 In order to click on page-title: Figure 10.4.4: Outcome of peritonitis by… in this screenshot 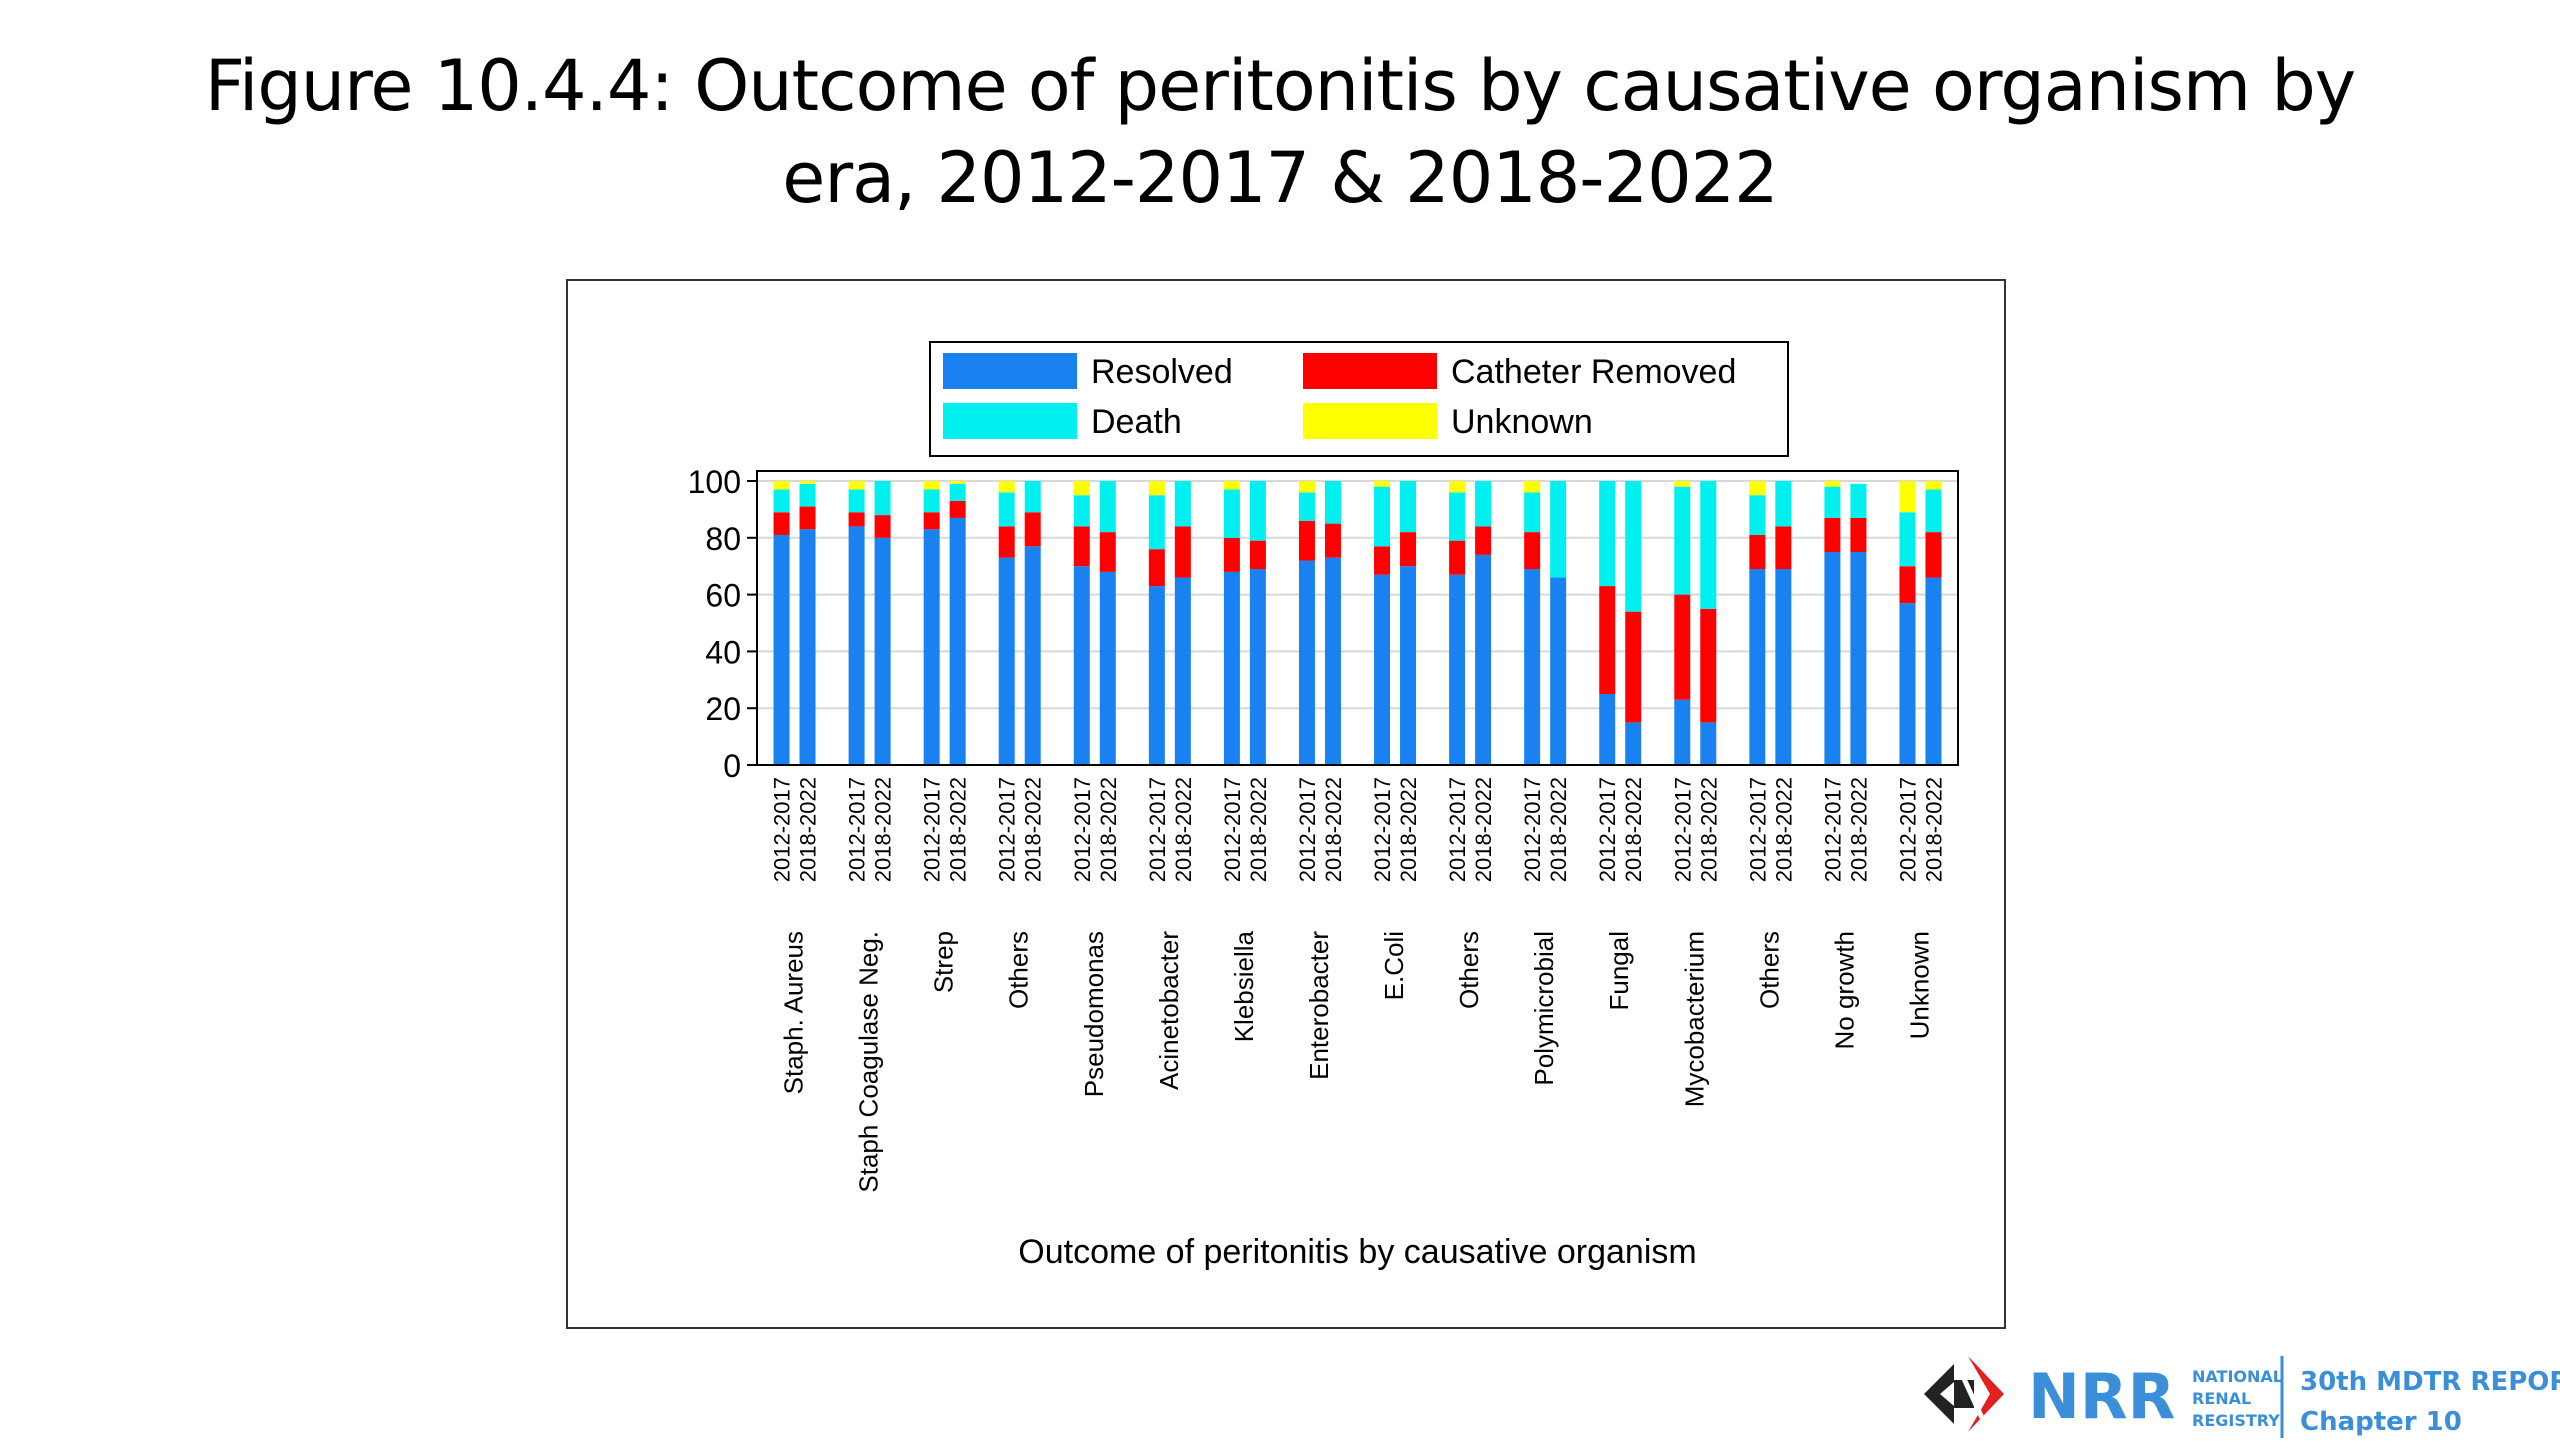, I will do `click(1280, 132)`.